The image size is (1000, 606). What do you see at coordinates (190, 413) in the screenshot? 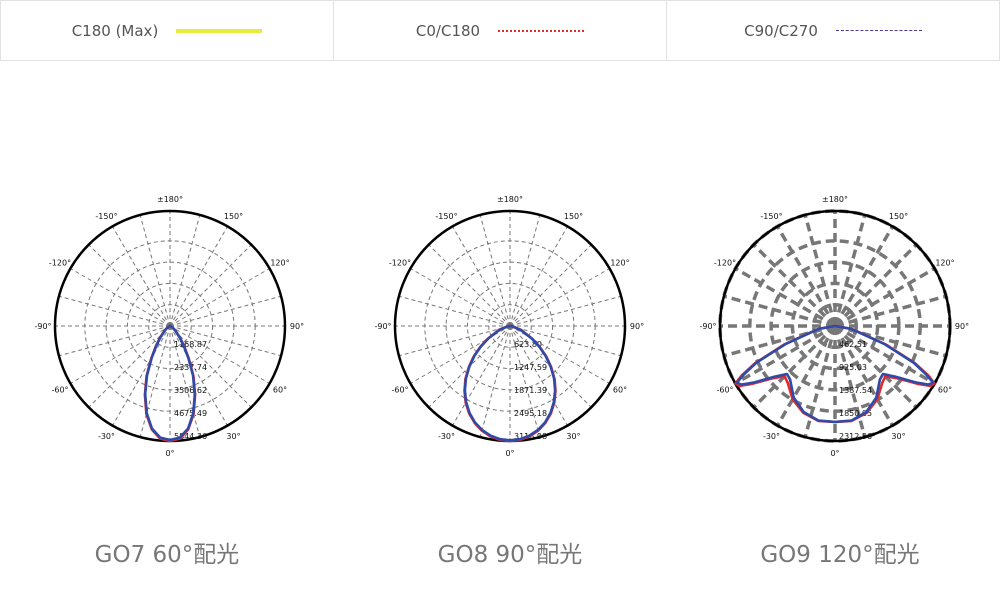
I see `radial-tick-label: 4675.49` at bounding box center [190, 413].